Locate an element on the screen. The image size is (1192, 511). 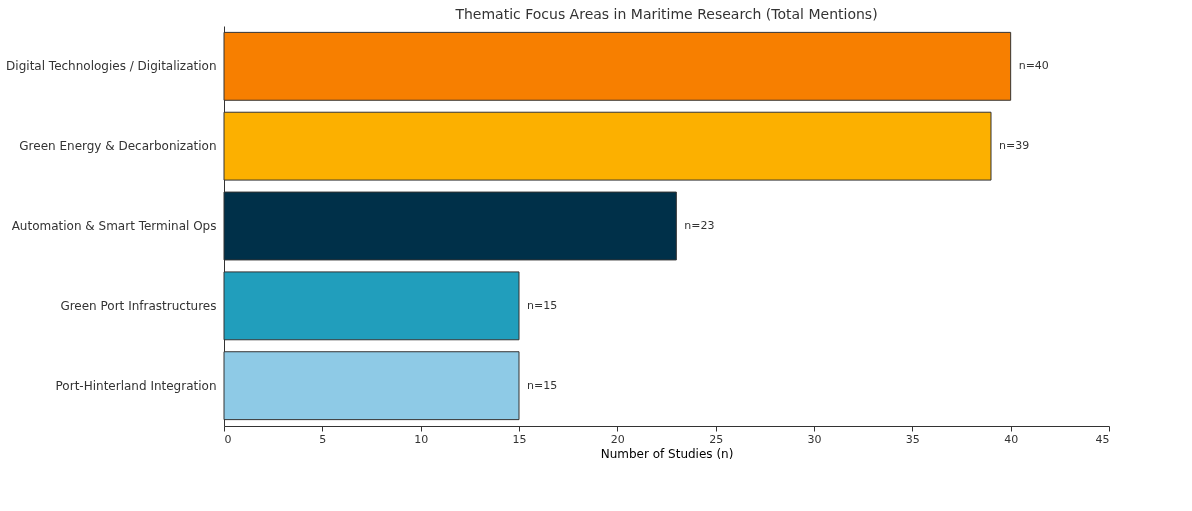
x-axis-title: Number of Studies (n) is located at coordinates (667, 453).